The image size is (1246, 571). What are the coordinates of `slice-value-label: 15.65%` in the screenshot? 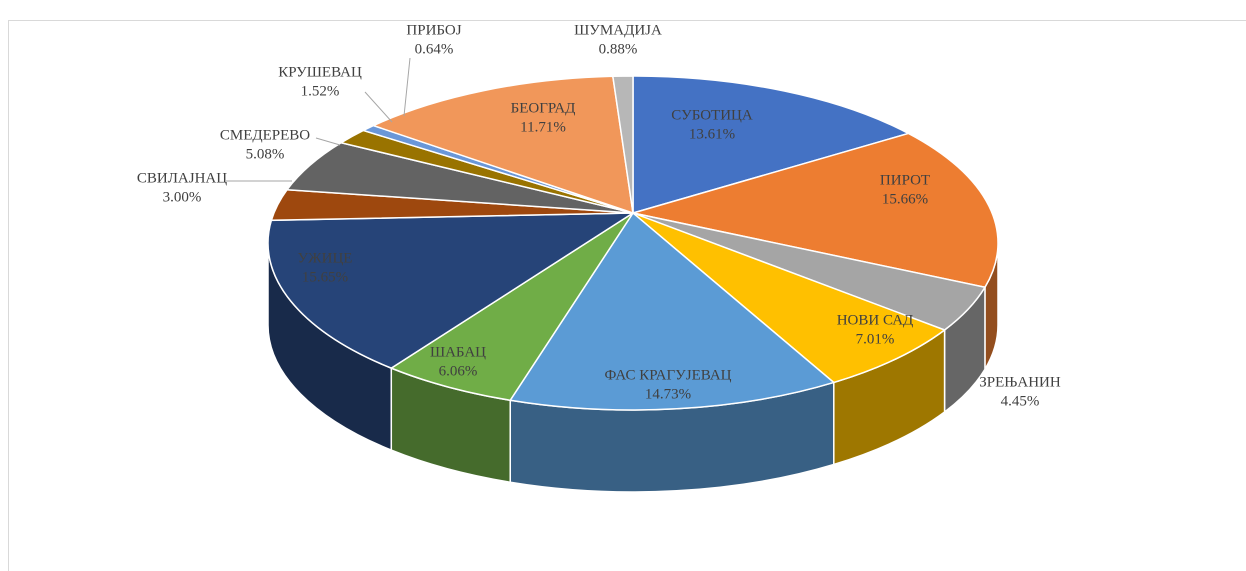 It's located at (325, 277).